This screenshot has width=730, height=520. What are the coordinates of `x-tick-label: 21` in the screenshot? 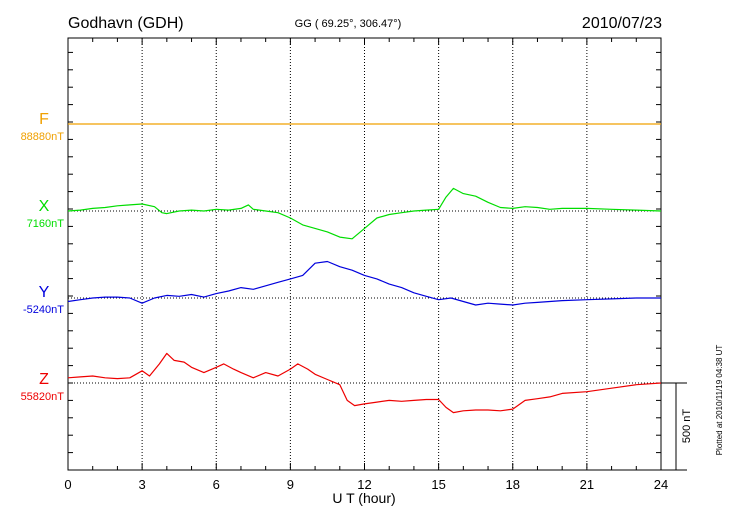 It's located at (587, 484).